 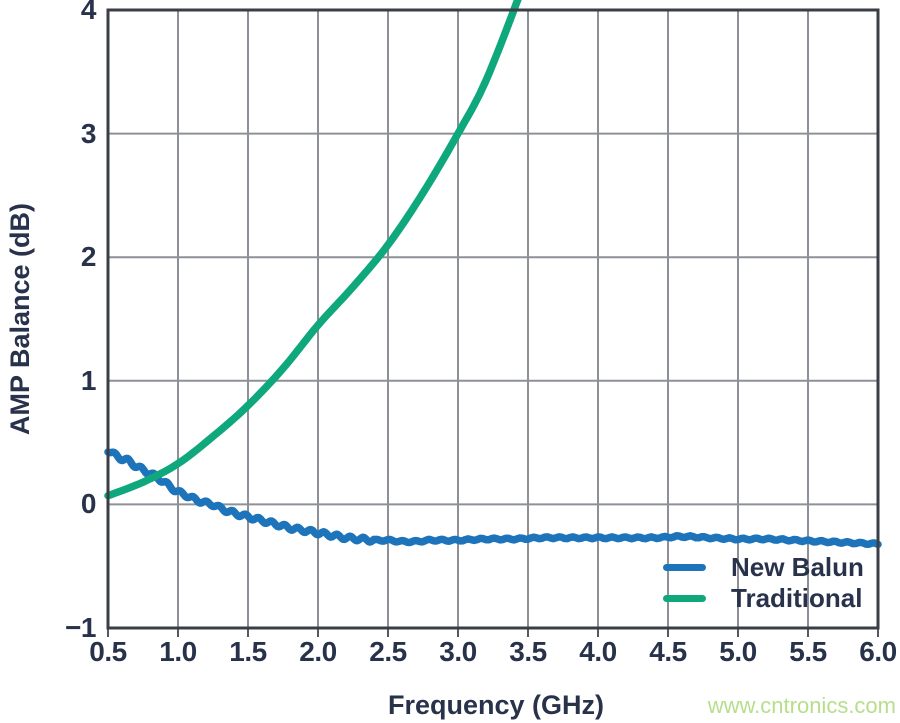 I want to click on x-tick-label: 6.0, so click(x=878, y=651).